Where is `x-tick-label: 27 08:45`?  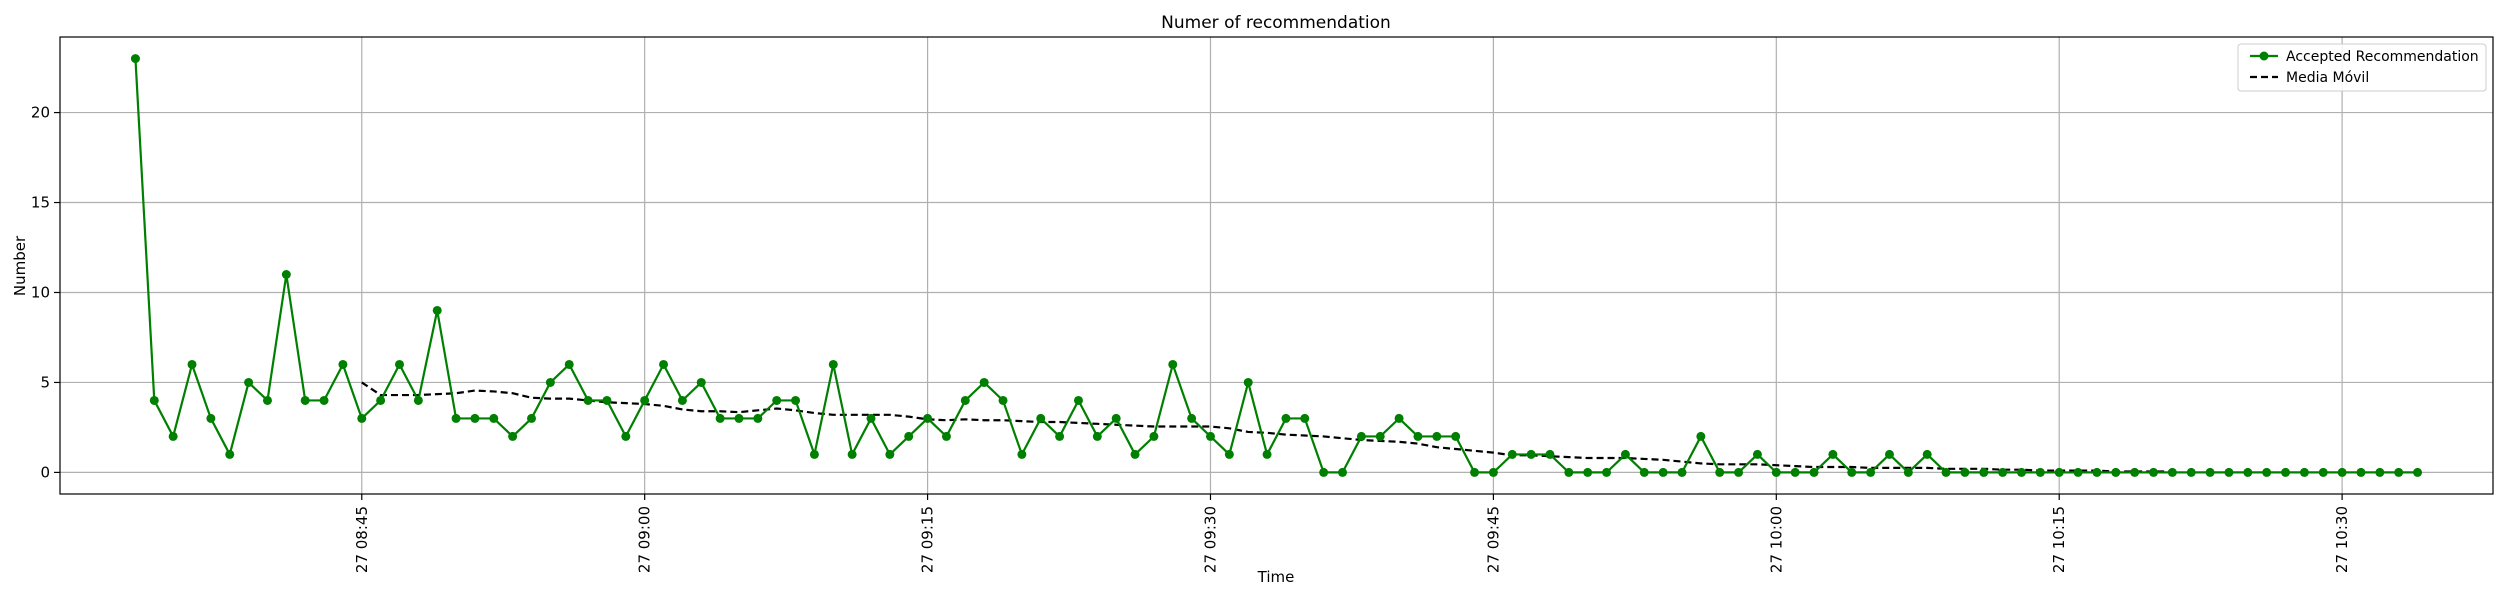
x-tick-label: 27 08:45 is located at coordinates (362, 539).